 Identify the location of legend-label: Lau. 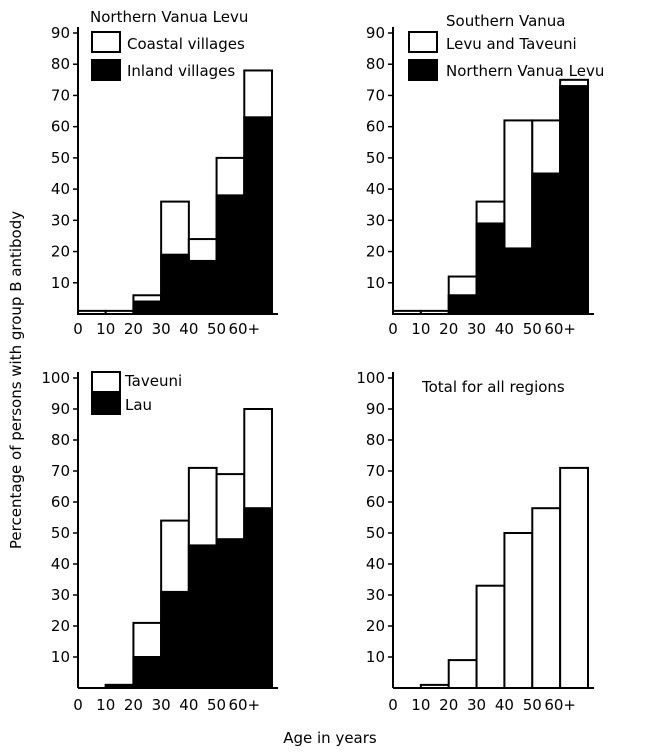
(138, 405).